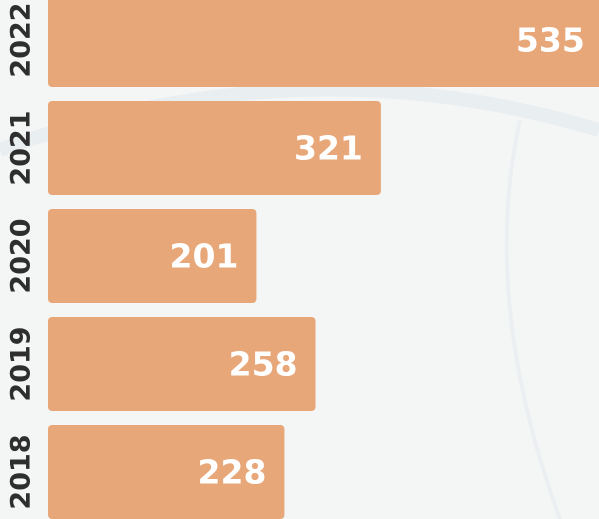 This screenshot has height=519, width=599. I want to click on y-tick-label: 2021, so click(21, 147).